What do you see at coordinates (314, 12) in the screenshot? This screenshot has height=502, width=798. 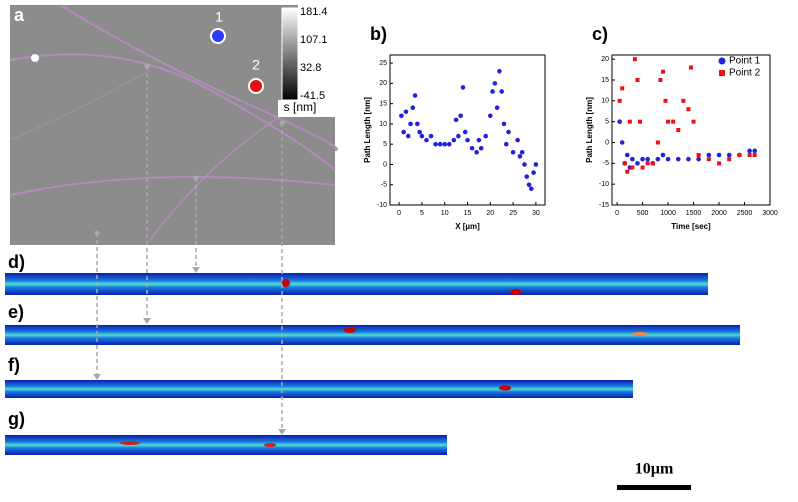 I see `colorbar-tick-label: 181.4` at bounding box center [314, 12].